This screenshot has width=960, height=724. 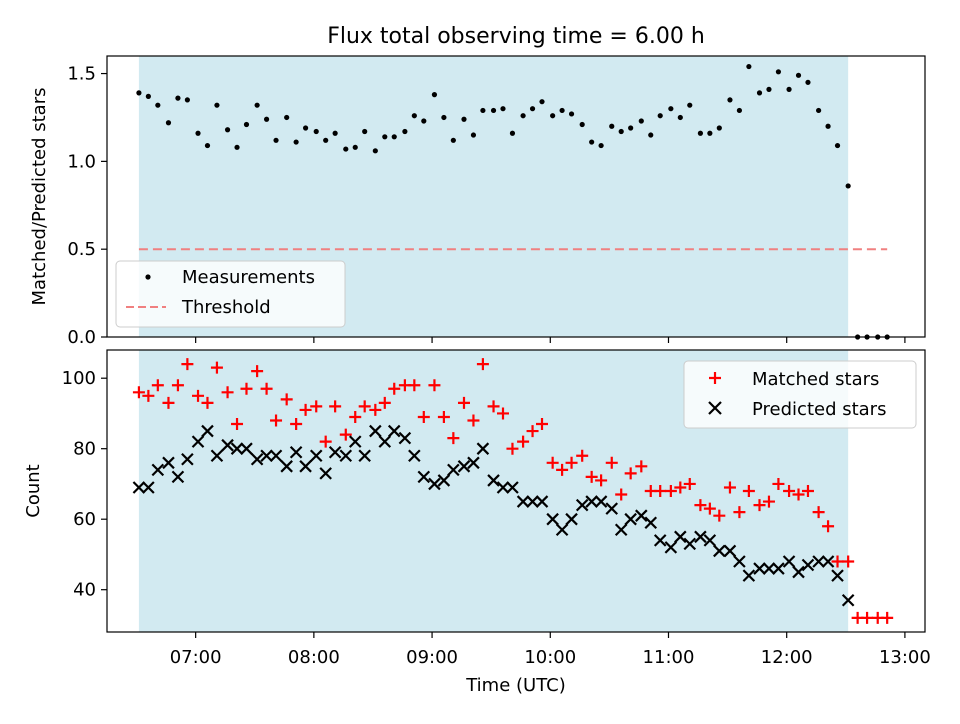 What do you see at coordinates (314, 657) in the screenshot?
I see `x-tick-label: 08:00` at bounding box center [314, 657].